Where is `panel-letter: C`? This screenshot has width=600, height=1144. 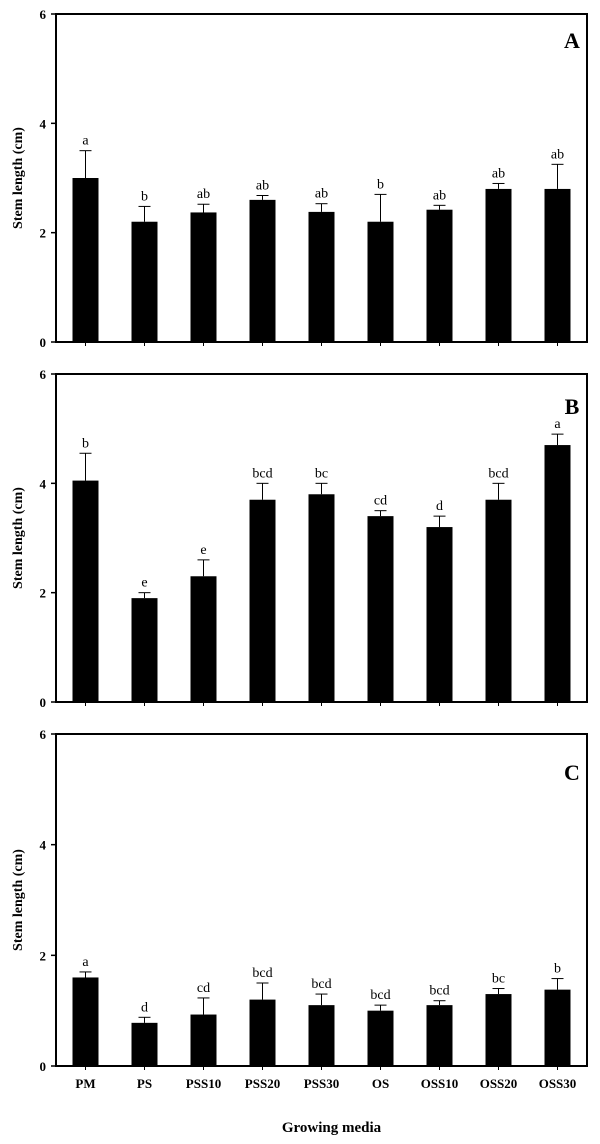 panel-letter: C is located at coordinates (572, 772).